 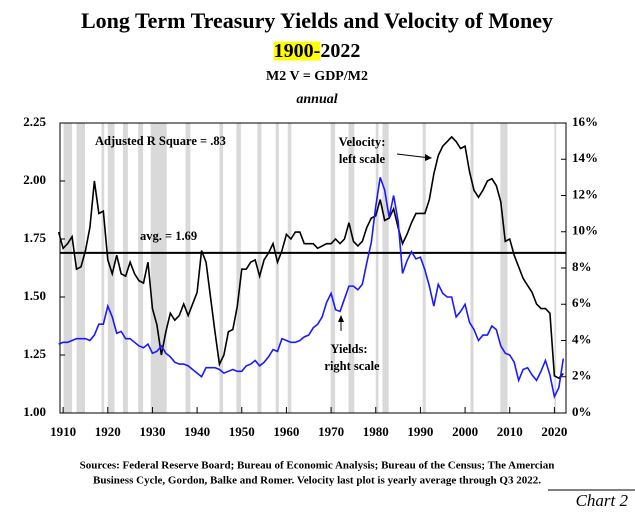 I want to click on x-tick-label: 1960, so click(x=286, y=431).